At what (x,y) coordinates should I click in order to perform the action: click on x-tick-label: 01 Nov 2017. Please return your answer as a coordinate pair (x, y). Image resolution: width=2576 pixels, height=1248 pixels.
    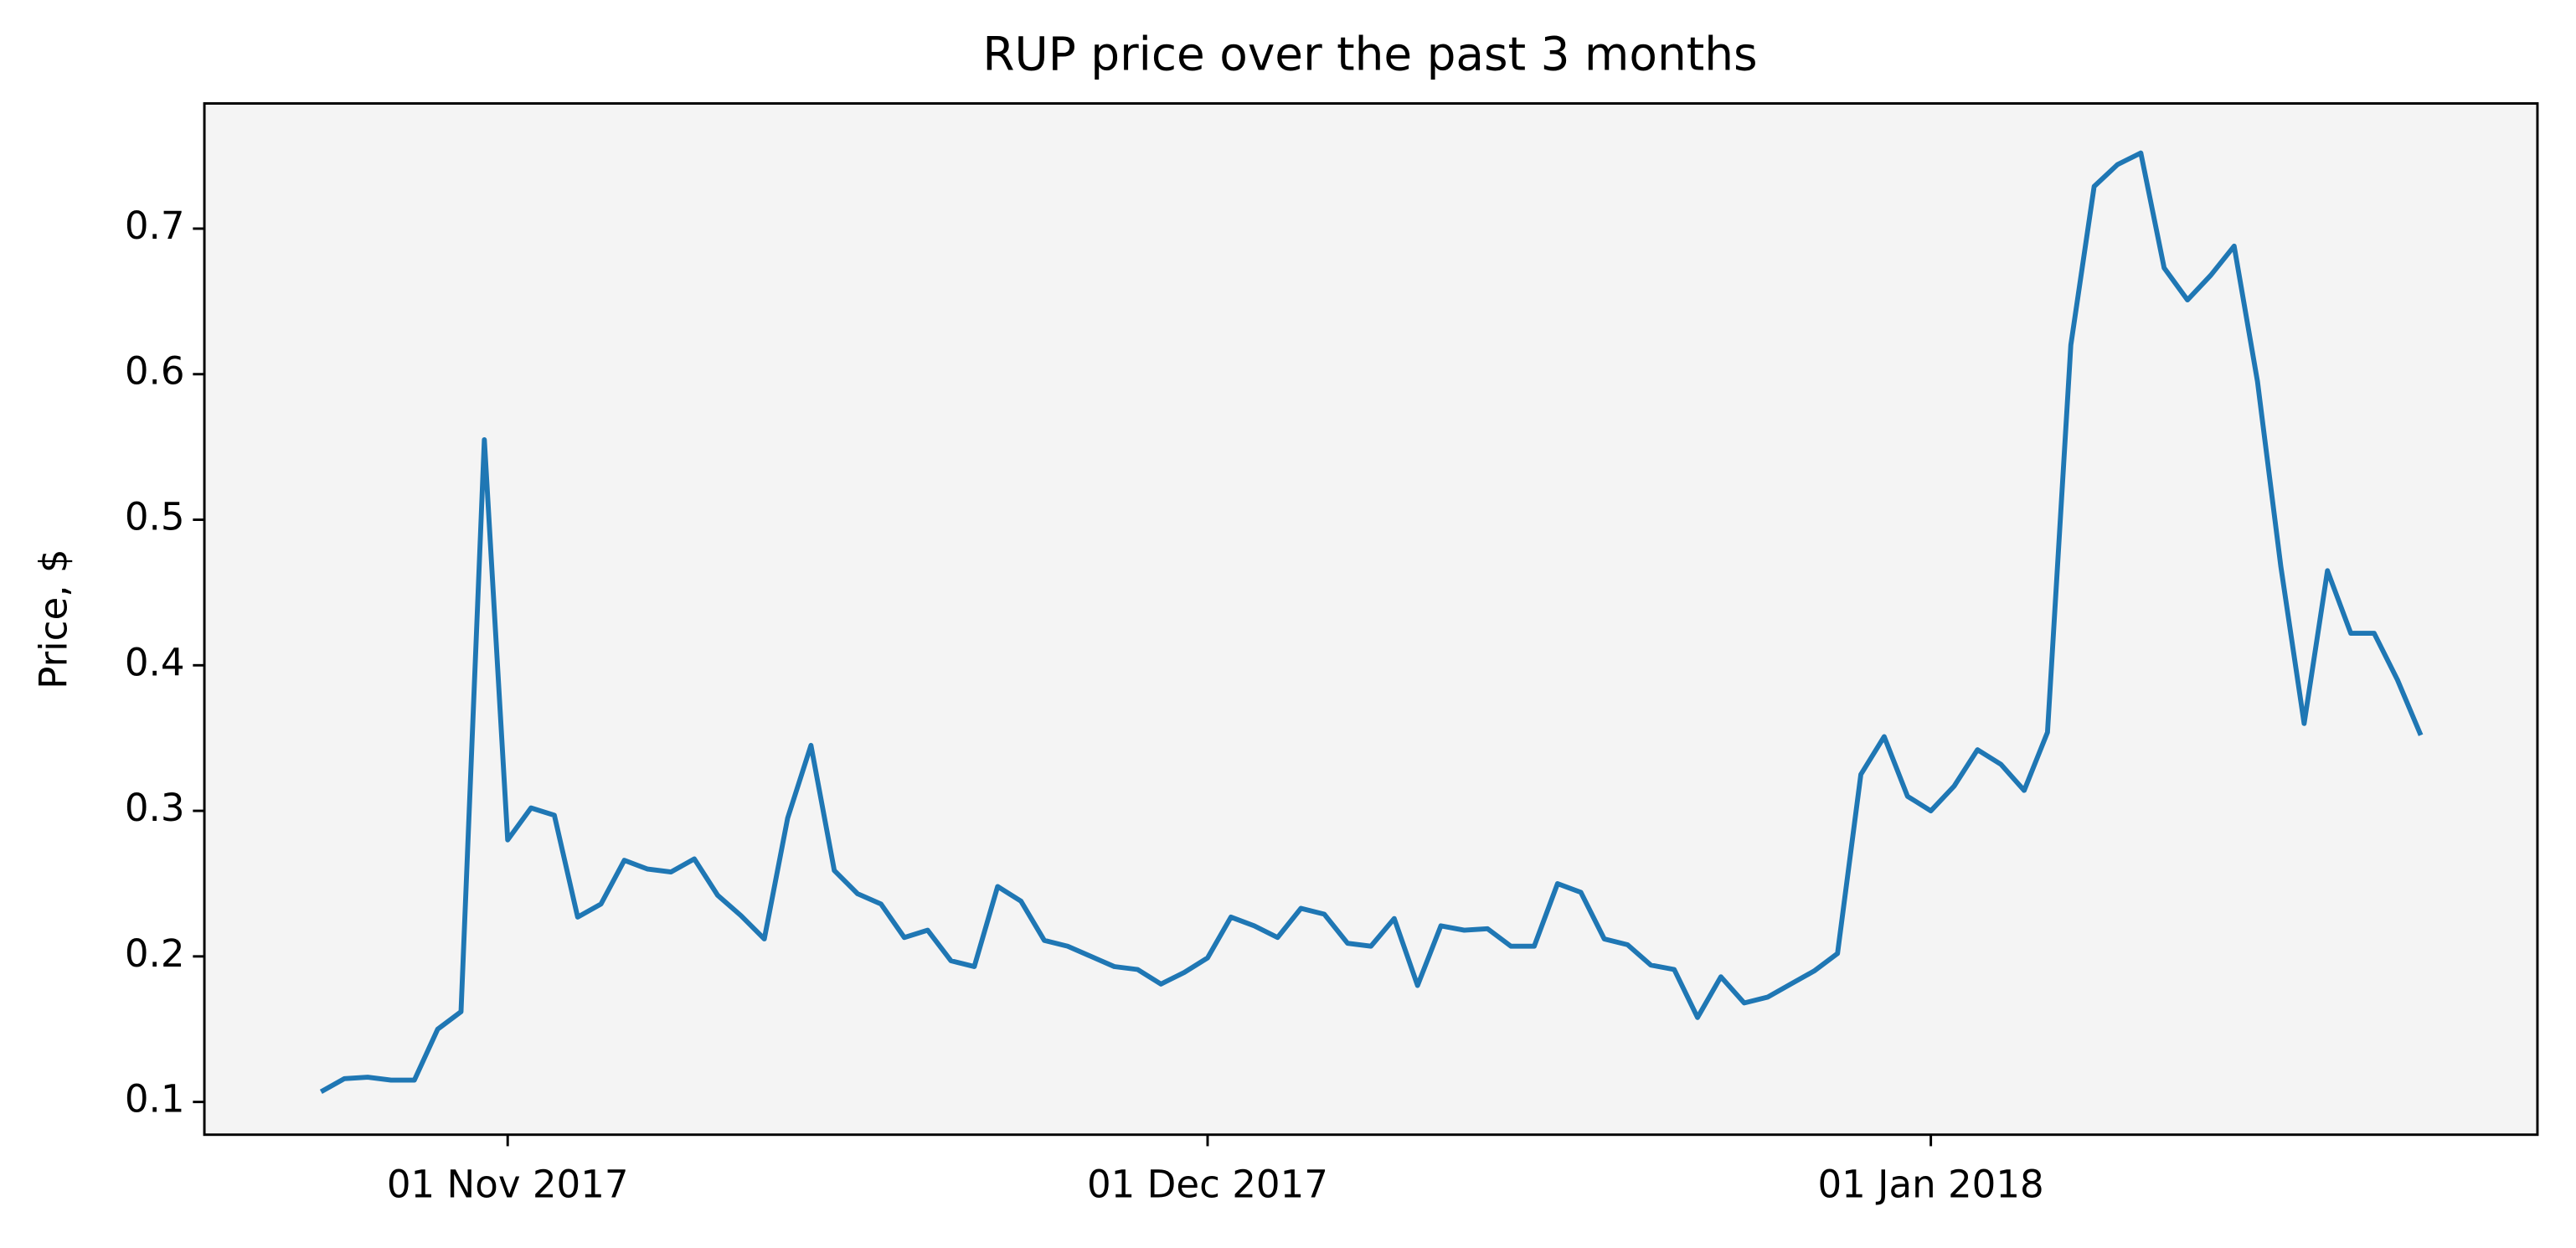
    Looking at the image, I should click on (508, 1184).